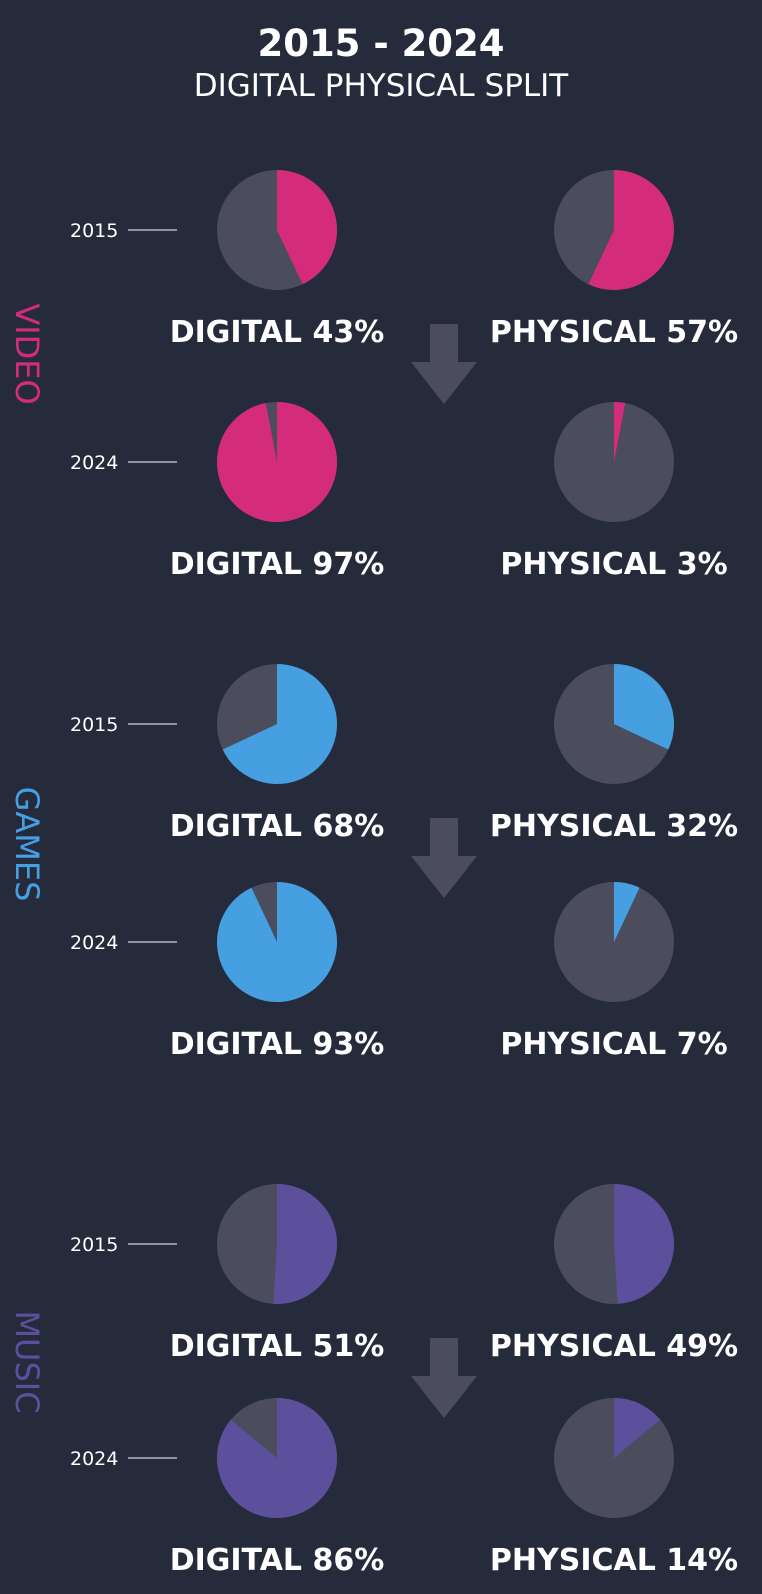 The width and height of the screenshot is (762, 1594). Describe the element at coordinates (94, 943) in the screenshot. I see `year-label-games-2024: 2024` at that location.